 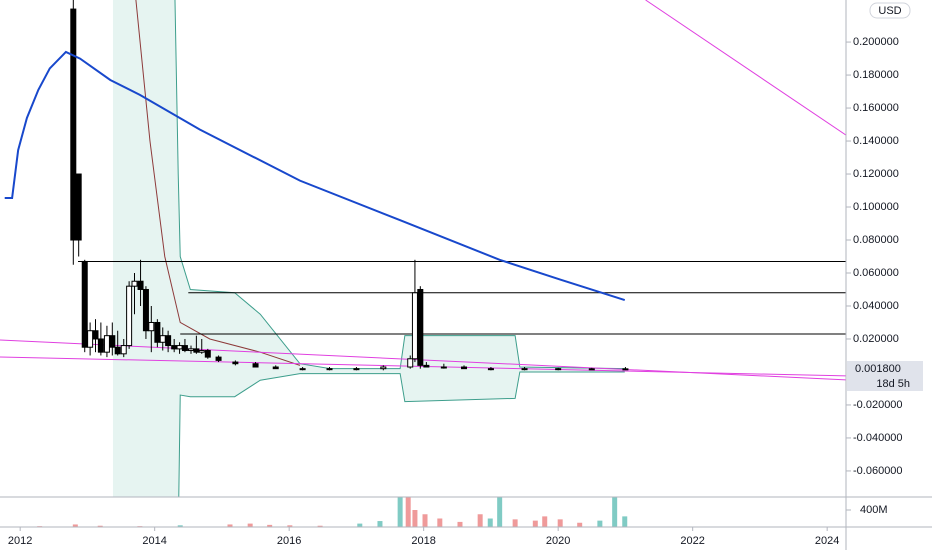 What do you see at coordinates (876, 174) in the screenshot?
I see `y-tick-label: 0.120000` at bounding box center [876, 174].